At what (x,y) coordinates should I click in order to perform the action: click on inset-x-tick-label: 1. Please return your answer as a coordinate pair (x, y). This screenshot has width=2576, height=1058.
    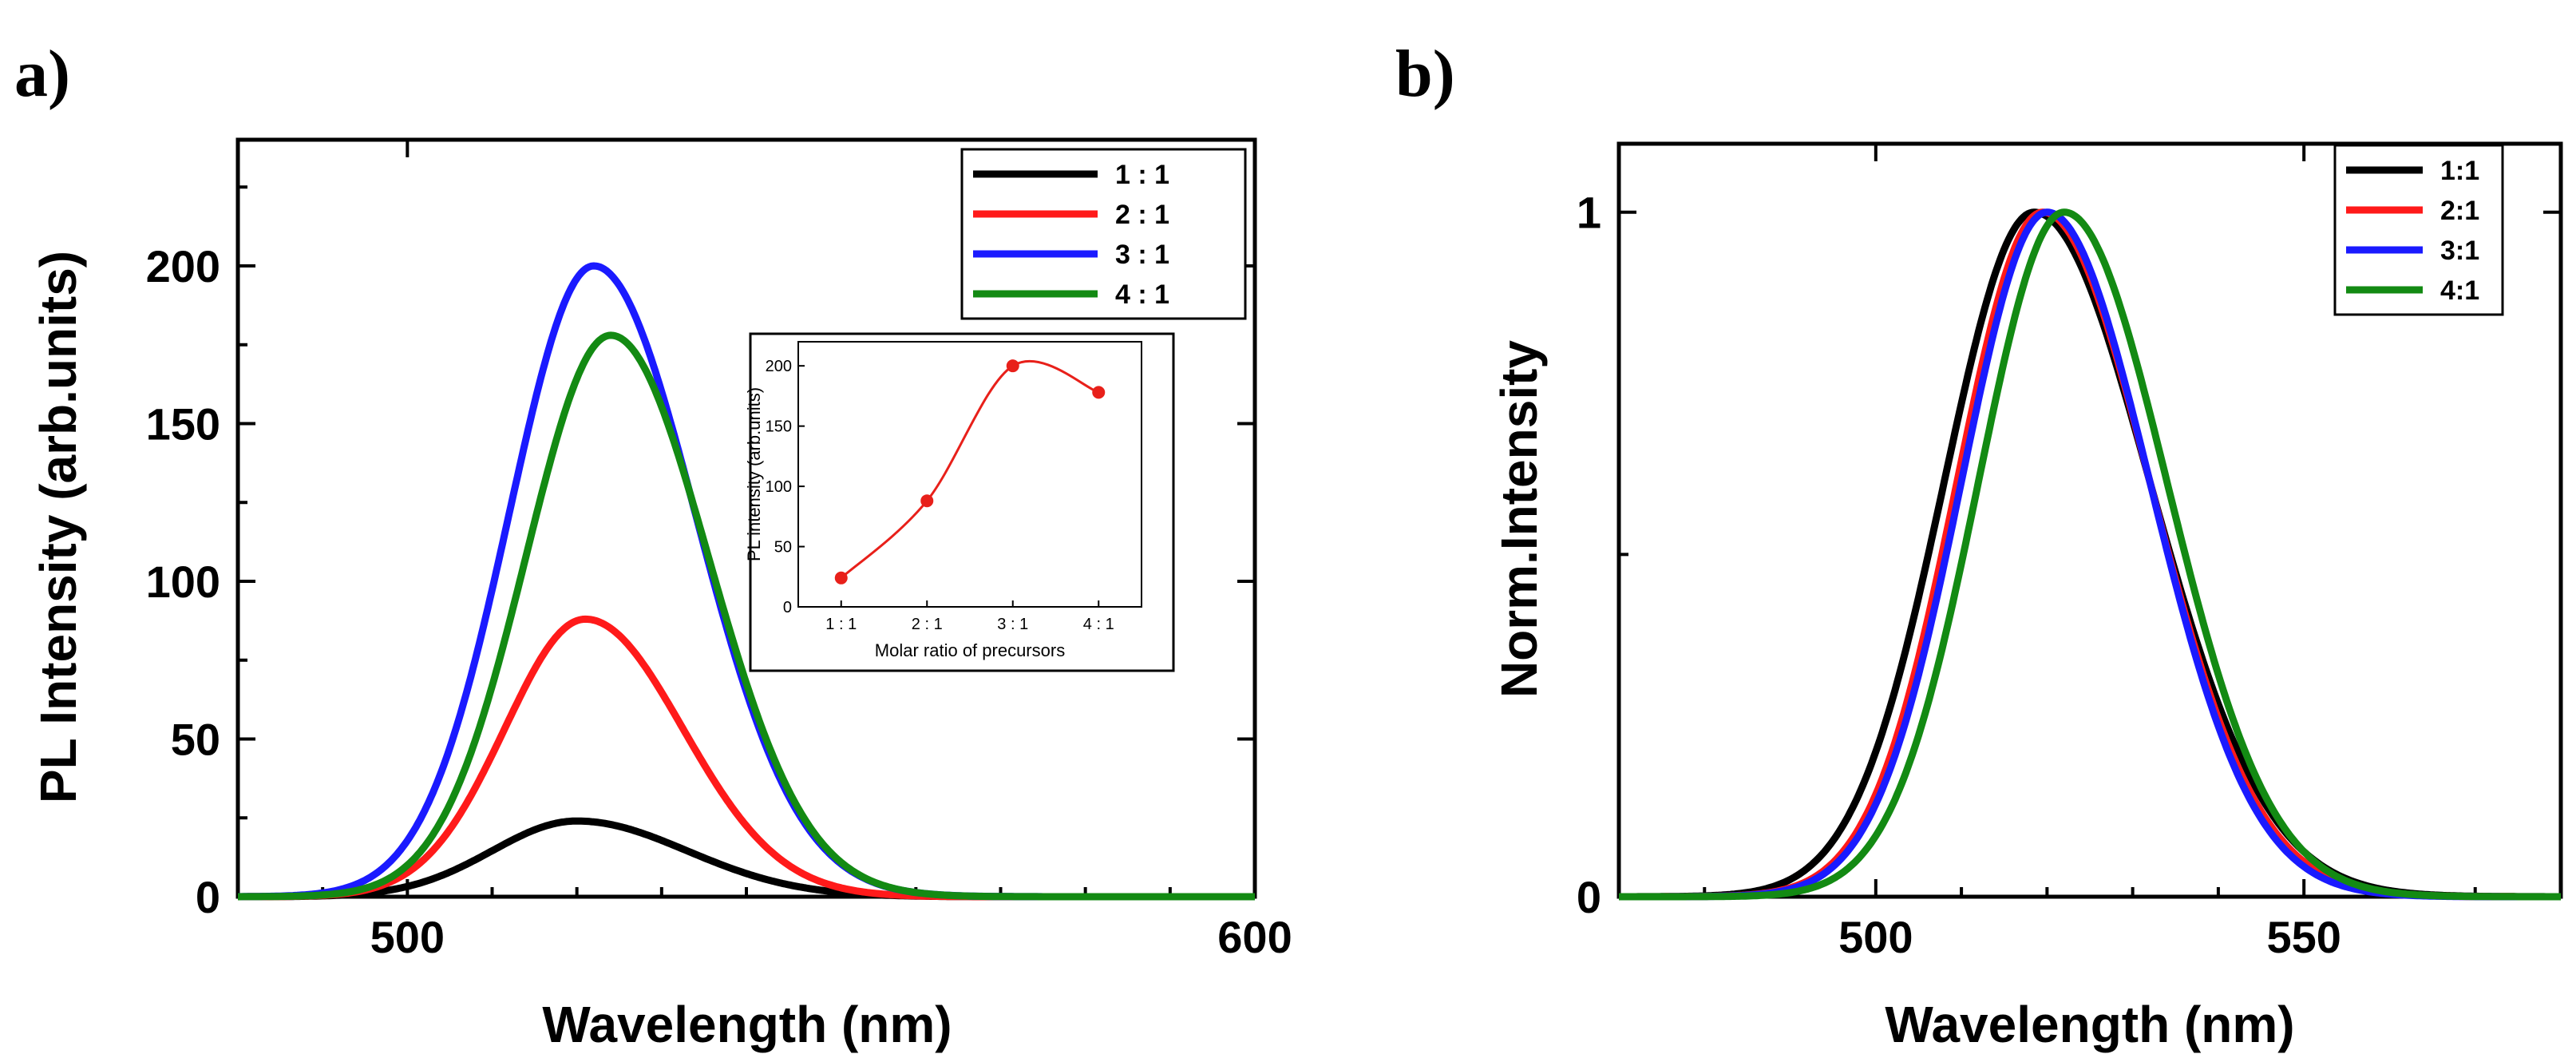
    Looking at the image, I should click on (841, 624).